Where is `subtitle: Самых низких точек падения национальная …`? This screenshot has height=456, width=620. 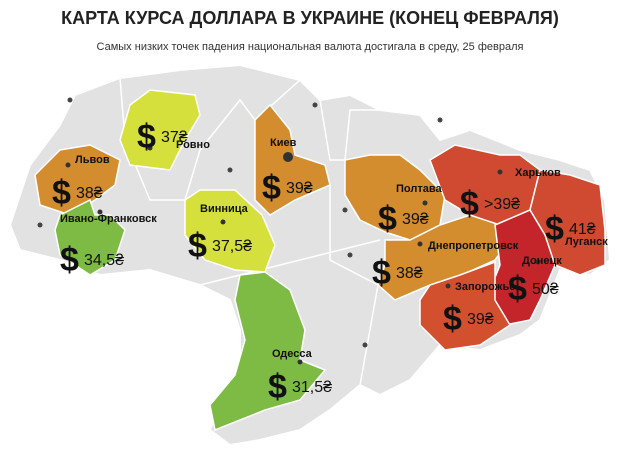 subtitle: Самых низких точек падения национальная … is located at coordinates (310, 47).